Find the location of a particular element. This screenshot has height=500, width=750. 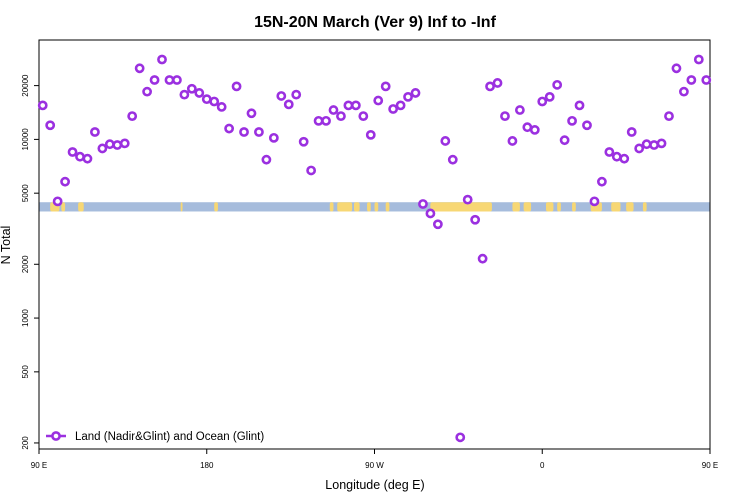

y-tick-label: 20000 is located at coordinates (25, 85).